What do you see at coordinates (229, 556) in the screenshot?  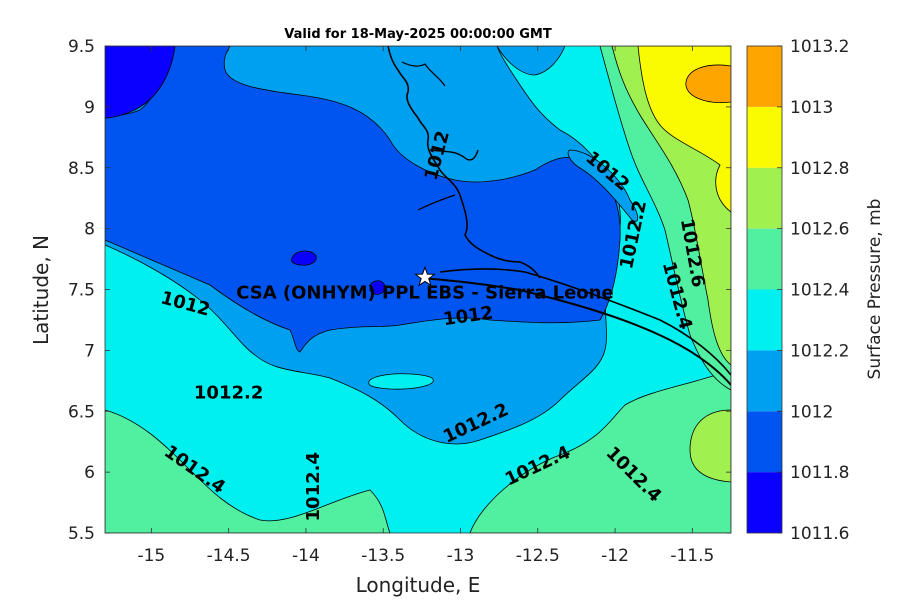 I see `x-tick-label: -14.5` at bounding box center [229, 556].